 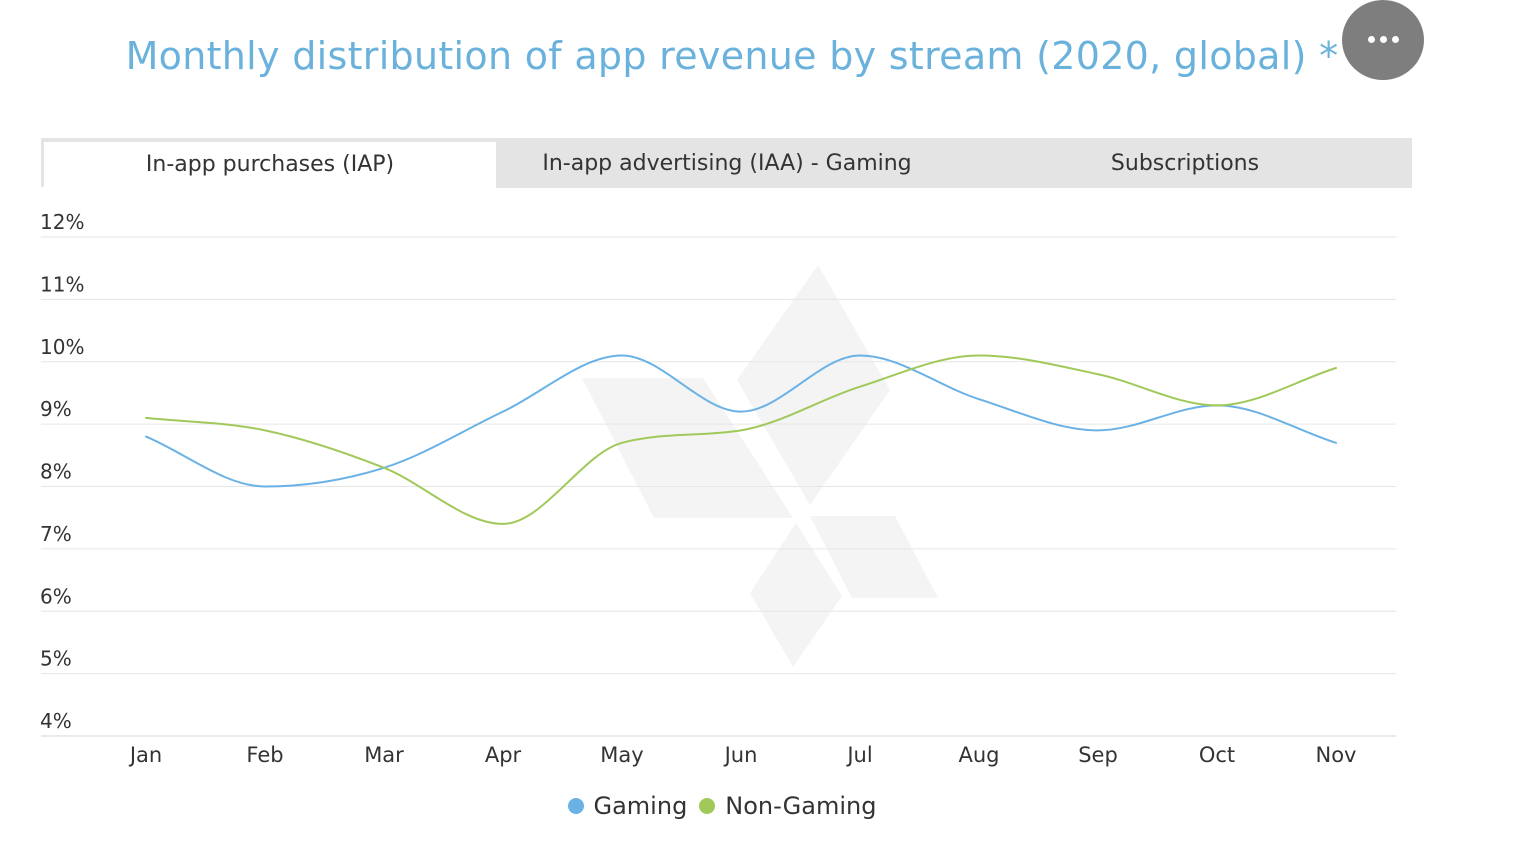 What do you see at coordinates (1098, 755) in the screenshot?
I see `x-tick-label: Sep` at bounding box center [1098, 755].